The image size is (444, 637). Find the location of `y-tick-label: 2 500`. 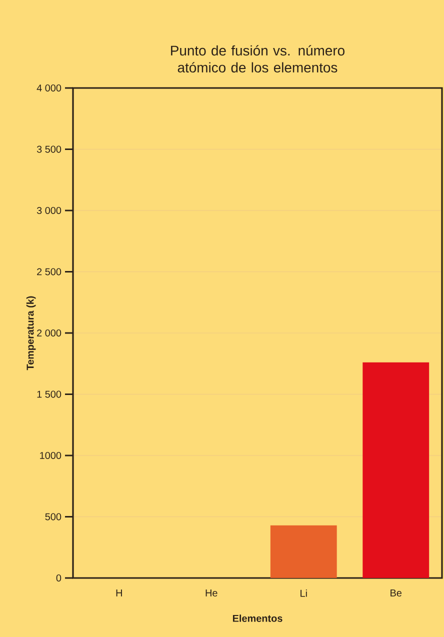

y-tick-label: 2 500 is located at coordinates (49, 272).